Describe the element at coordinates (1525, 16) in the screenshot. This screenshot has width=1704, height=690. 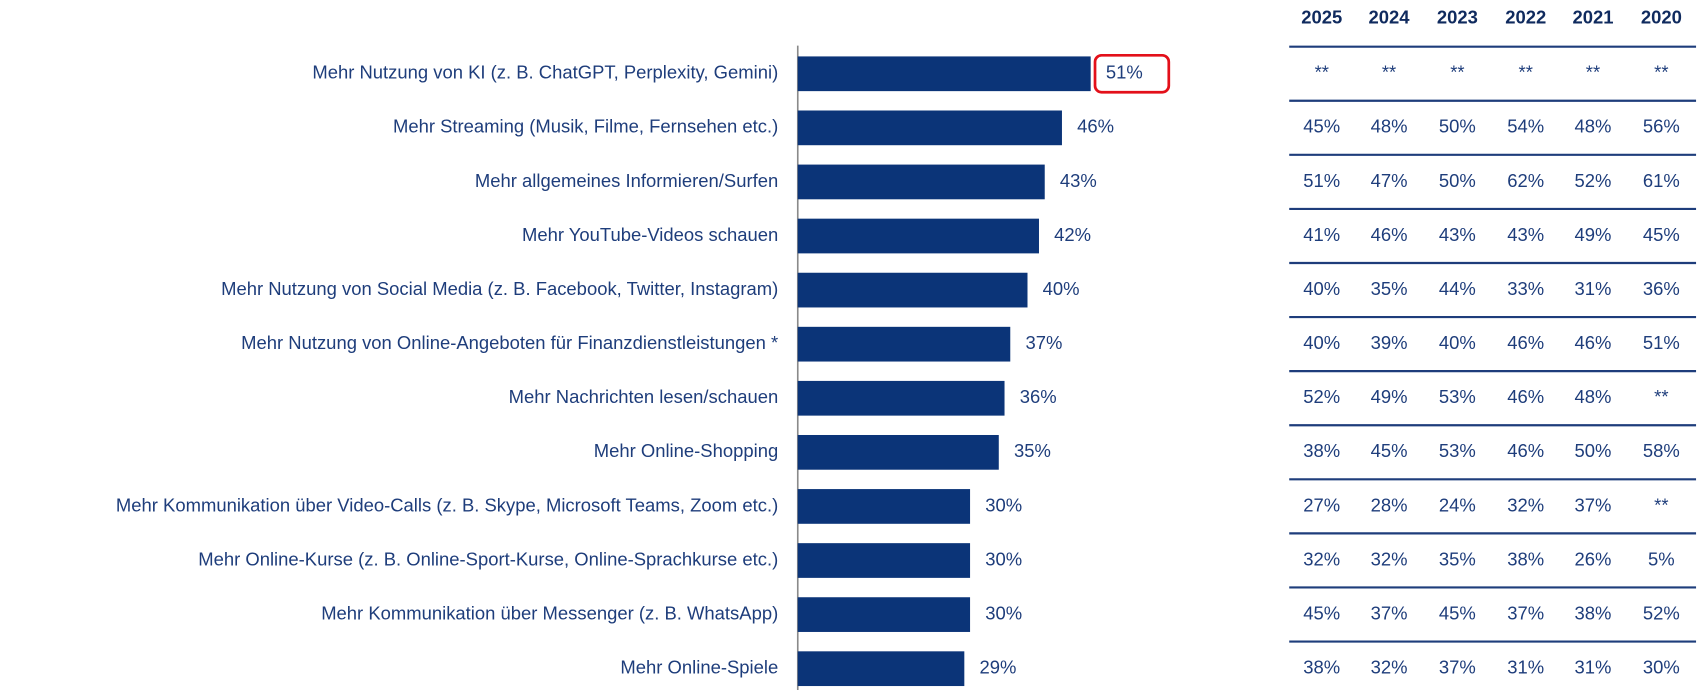
I see `column-header: 2022` at that location.